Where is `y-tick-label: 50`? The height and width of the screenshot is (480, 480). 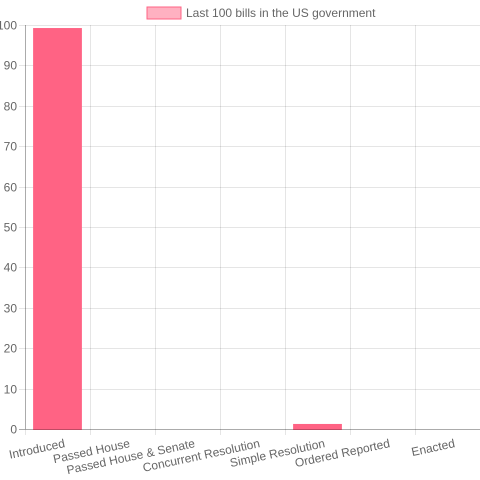 y-tick-label: 50 is located at coordinates (11, 228).